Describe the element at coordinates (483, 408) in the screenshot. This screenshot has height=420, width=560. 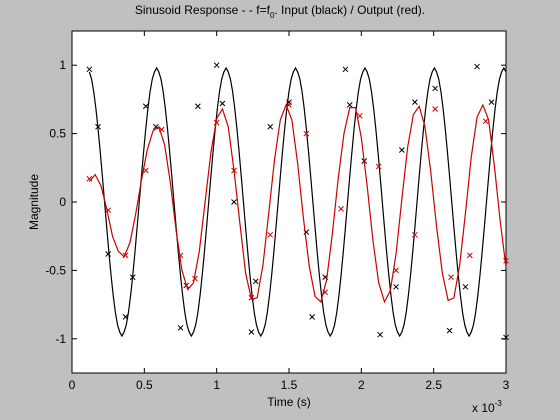
I see `x-axis-exponent-base: x 10` at that location.